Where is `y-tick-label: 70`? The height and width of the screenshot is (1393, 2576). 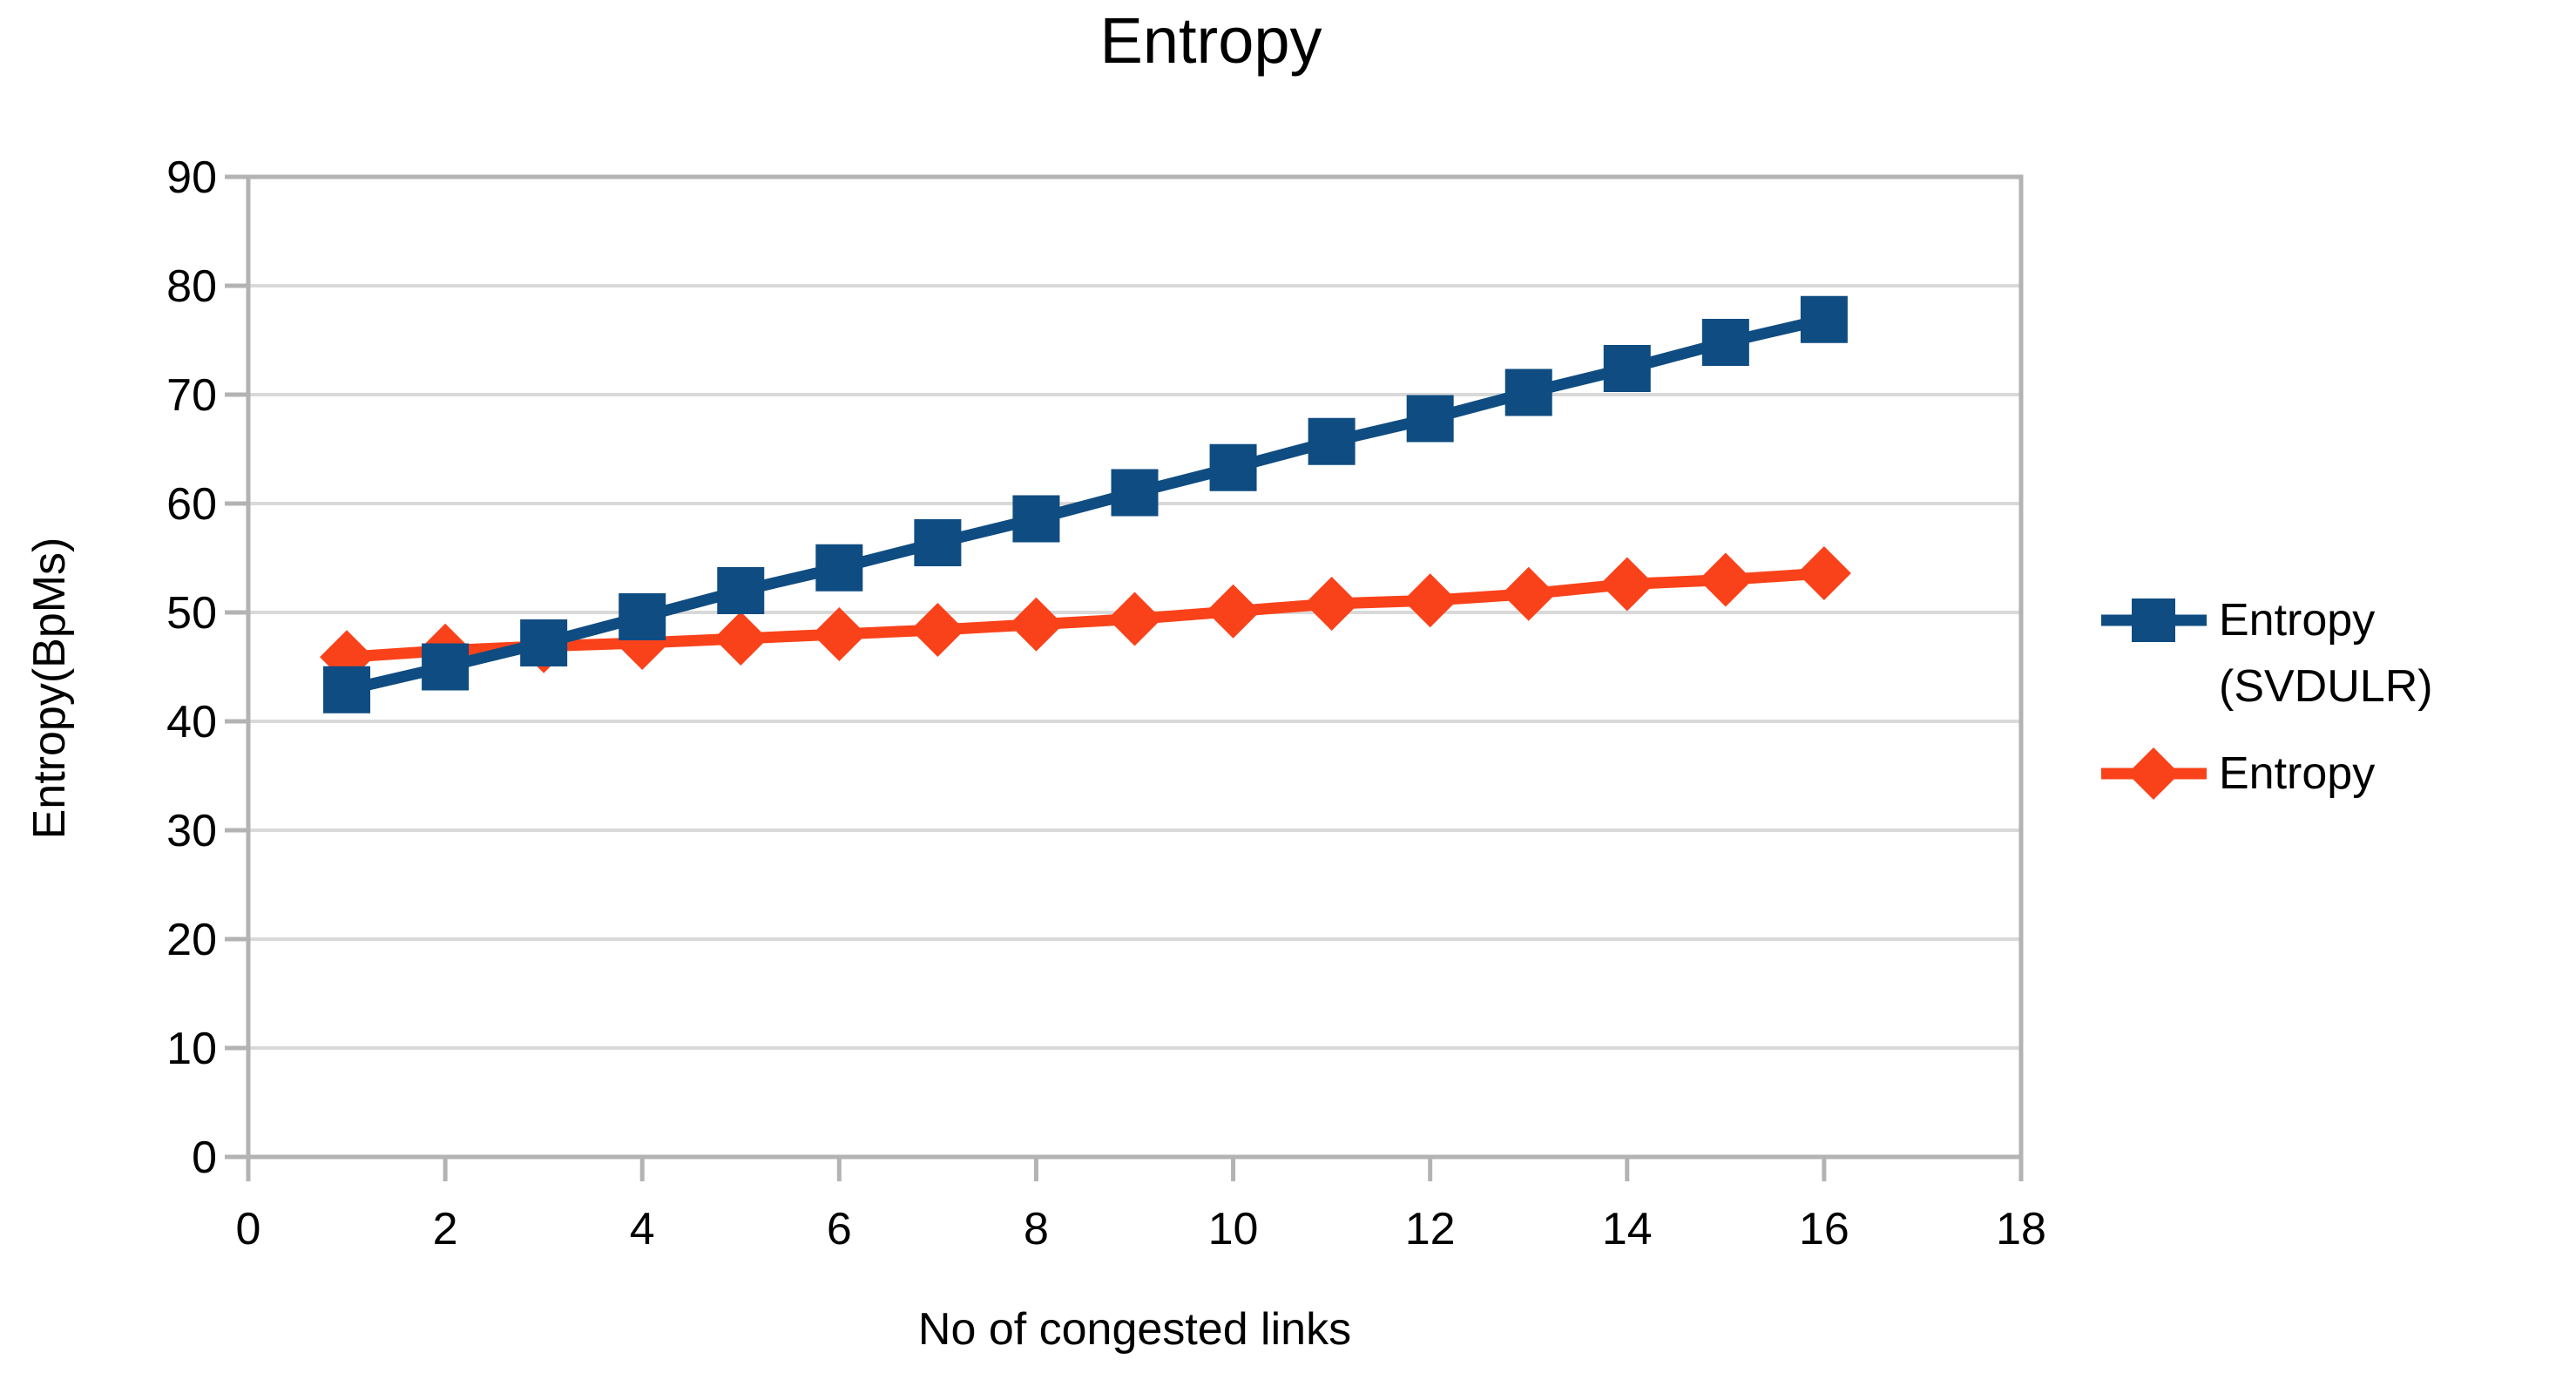 y-tick-label: 70 is located at coordinates (191, 395).